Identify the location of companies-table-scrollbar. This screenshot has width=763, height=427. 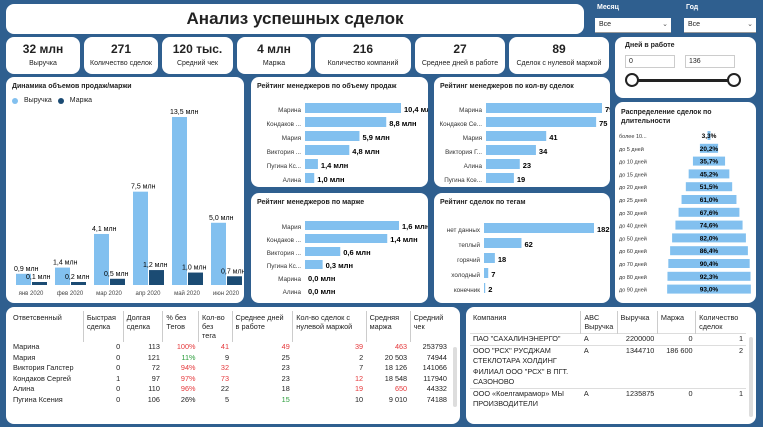
(751, 377).